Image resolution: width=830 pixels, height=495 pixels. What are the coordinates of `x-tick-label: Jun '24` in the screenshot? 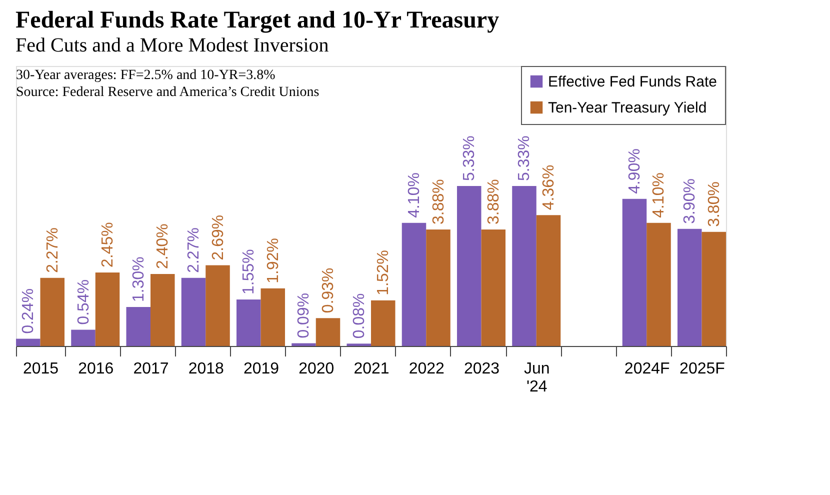 It's located at (537, 378).